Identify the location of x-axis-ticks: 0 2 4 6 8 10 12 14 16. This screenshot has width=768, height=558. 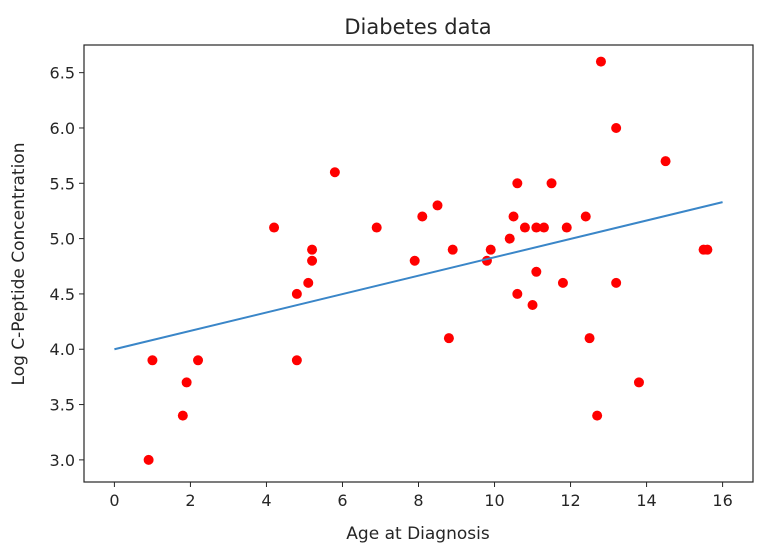
(421, 496).